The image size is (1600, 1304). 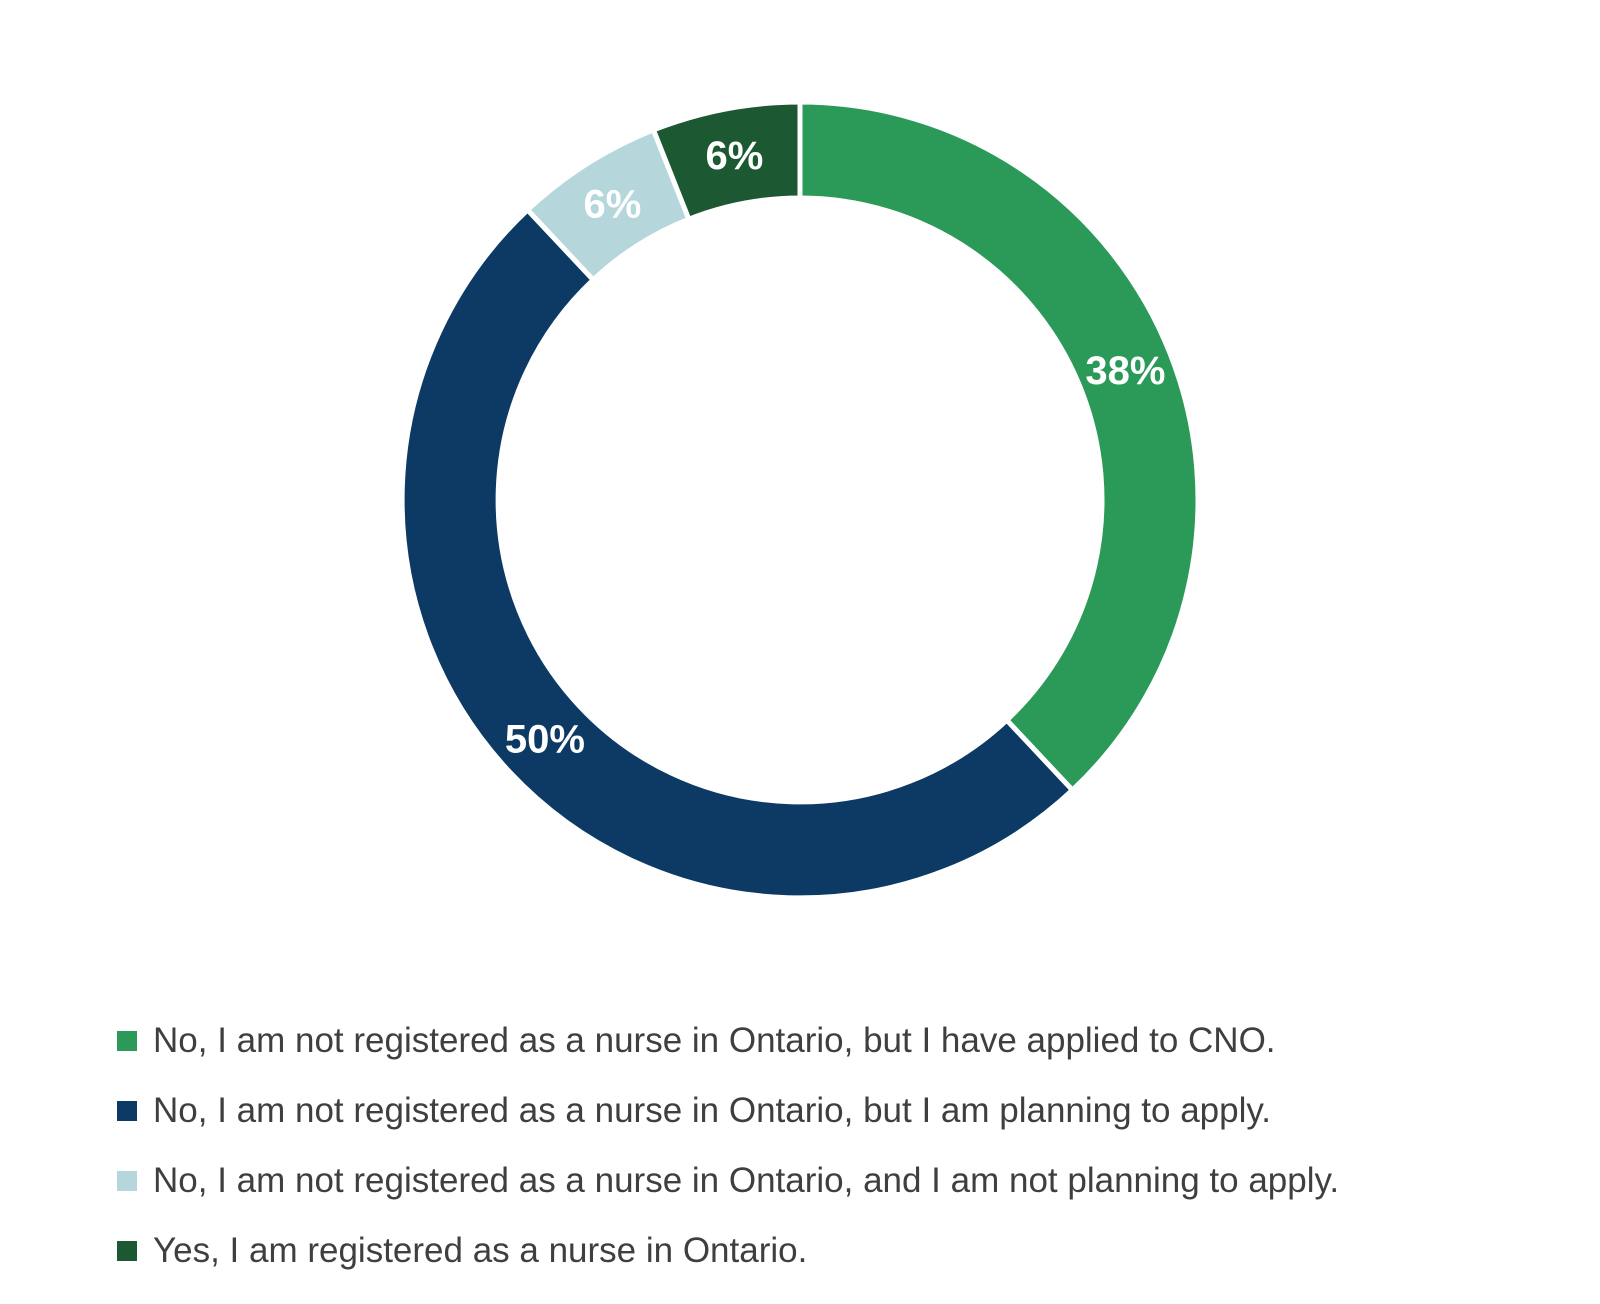 I want to click on slice-label-1: 50%, so click(x=545, y=740).